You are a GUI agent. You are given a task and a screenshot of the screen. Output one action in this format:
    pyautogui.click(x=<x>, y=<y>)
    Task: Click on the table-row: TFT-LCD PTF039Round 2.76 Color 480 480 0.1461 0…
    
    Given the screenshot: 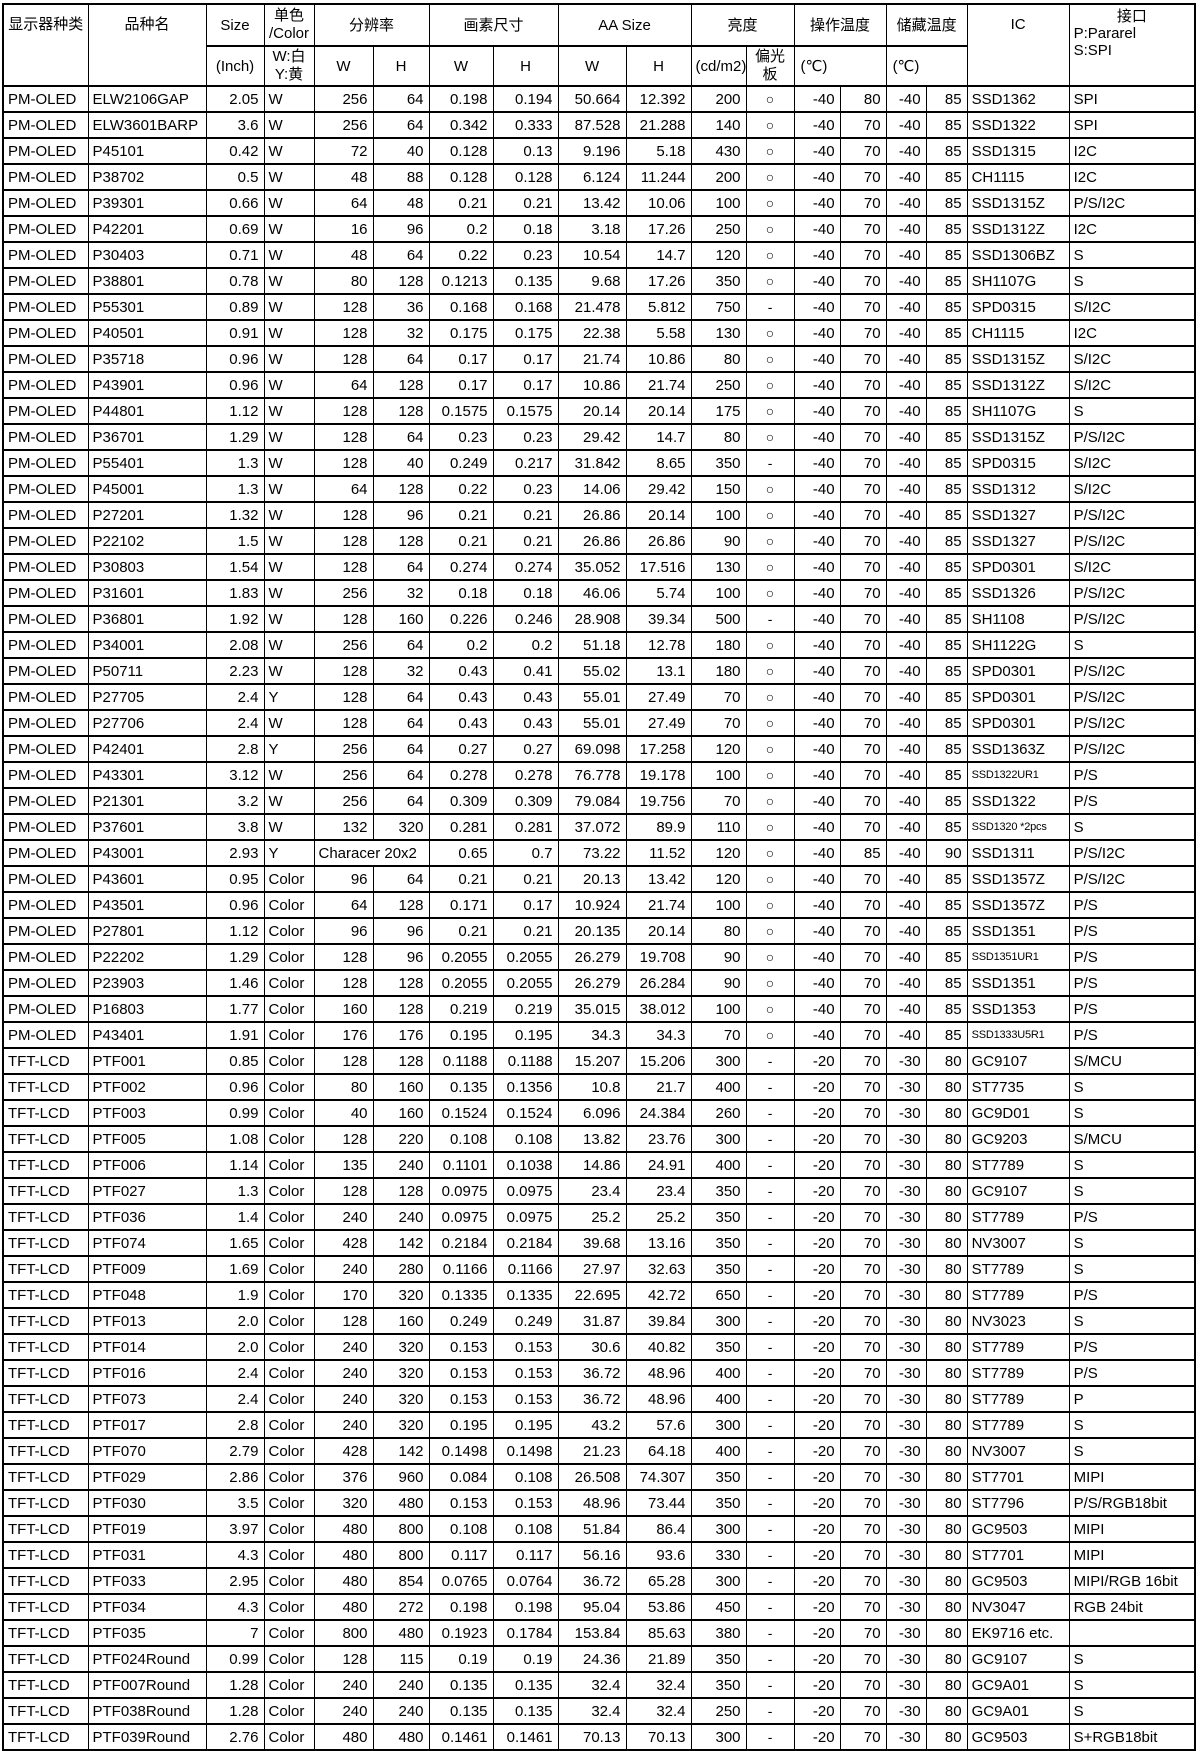 What is the action you would take?
    pyautogui.click(x=599, y=1737)
    